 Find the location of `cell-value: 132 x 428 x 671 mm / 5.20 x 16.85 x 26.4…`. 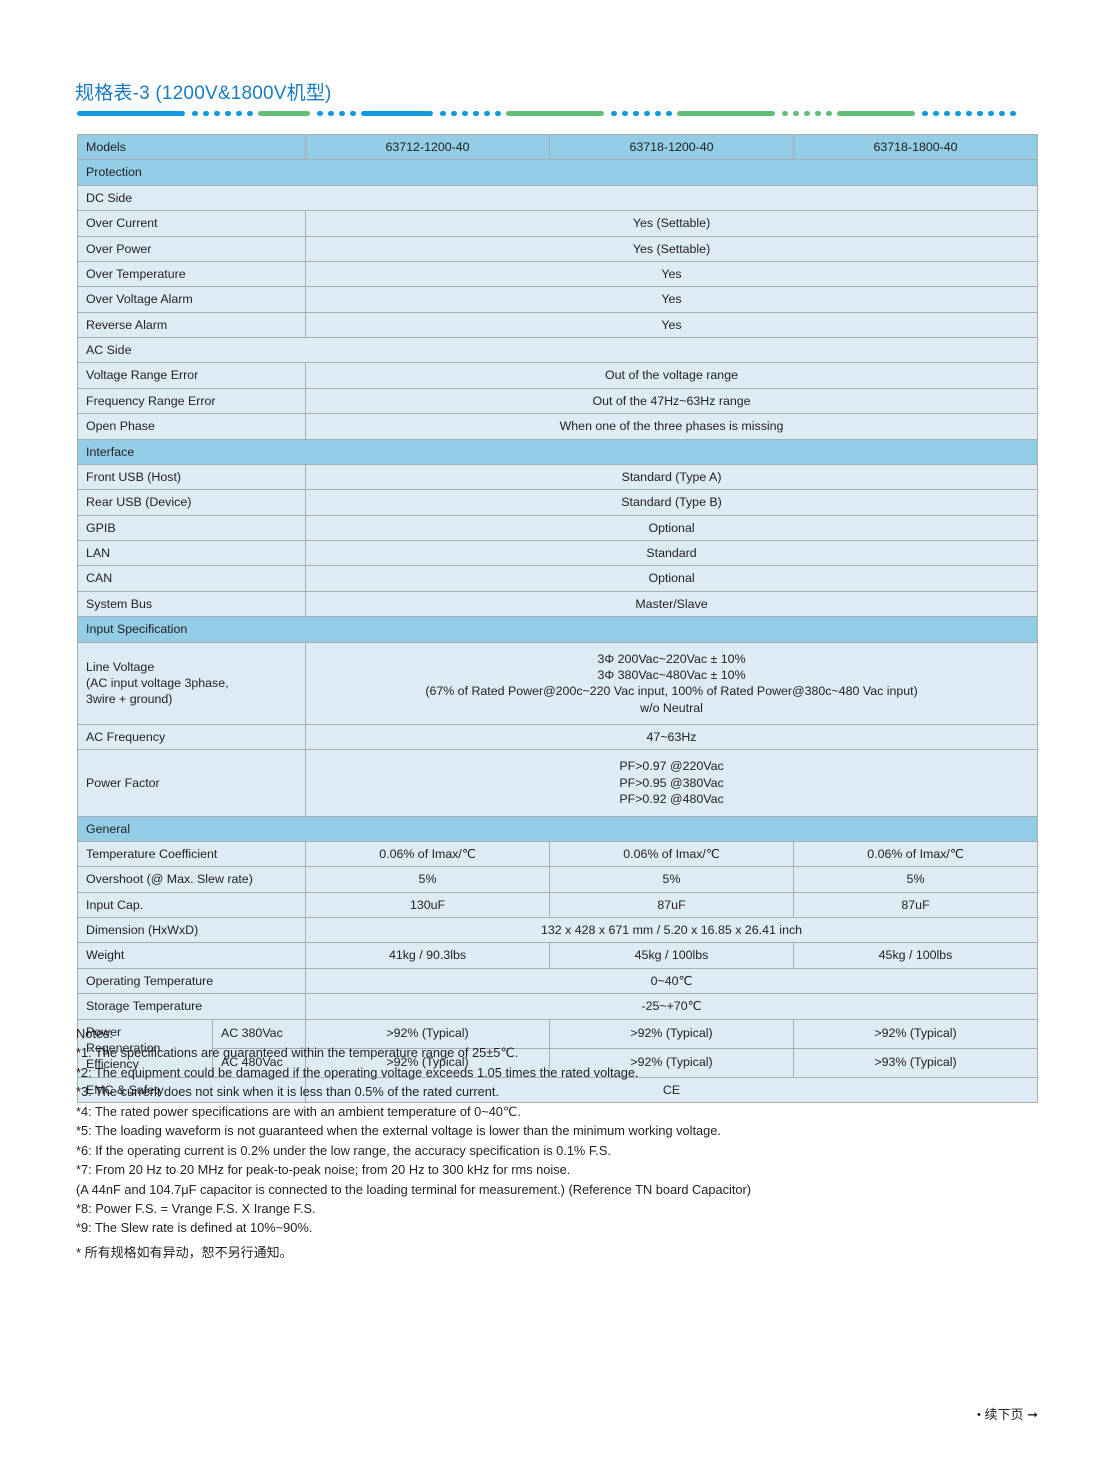

cell-value: 132 x 428 x 671 mm / 5.20 x 16.85 x 26.4… is located at coordinates (672, 930).